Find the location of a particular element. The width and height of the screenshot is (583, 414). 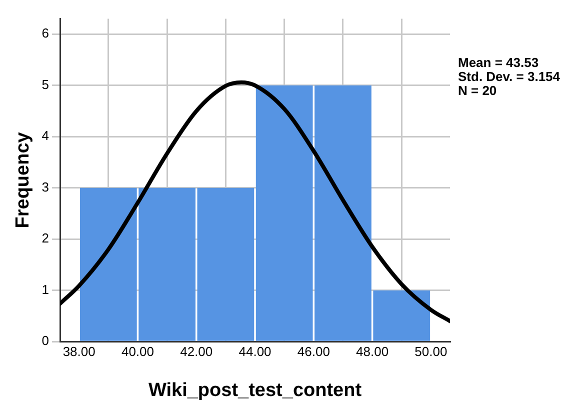

y-tick-label: 1 is located at coordinates (46, 289).